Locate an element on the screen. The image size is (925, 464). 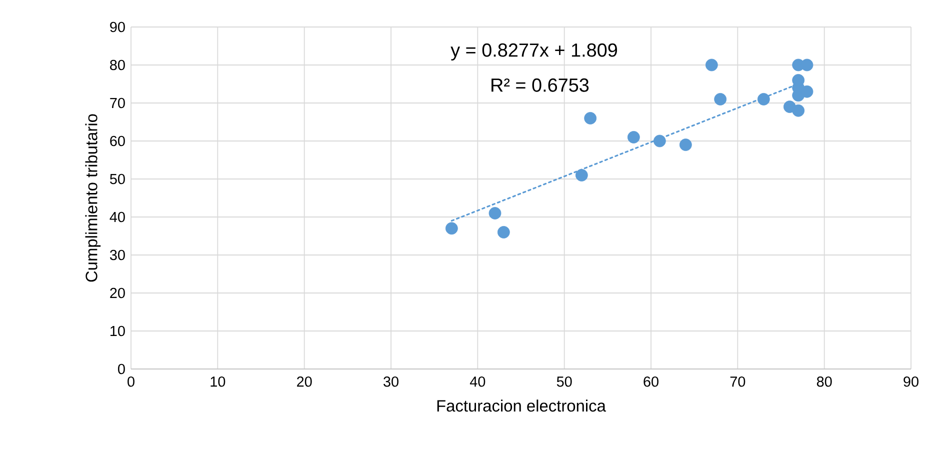
x-tick-label: 70 is located at coordinates (738, 381).